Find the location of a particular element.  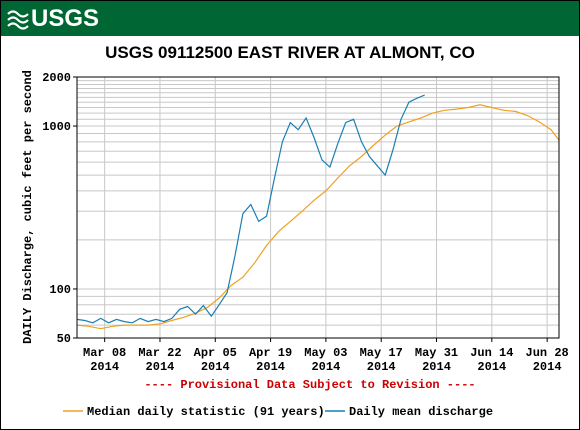

y-tick-label: 100 is located at coordinates (60, 290).